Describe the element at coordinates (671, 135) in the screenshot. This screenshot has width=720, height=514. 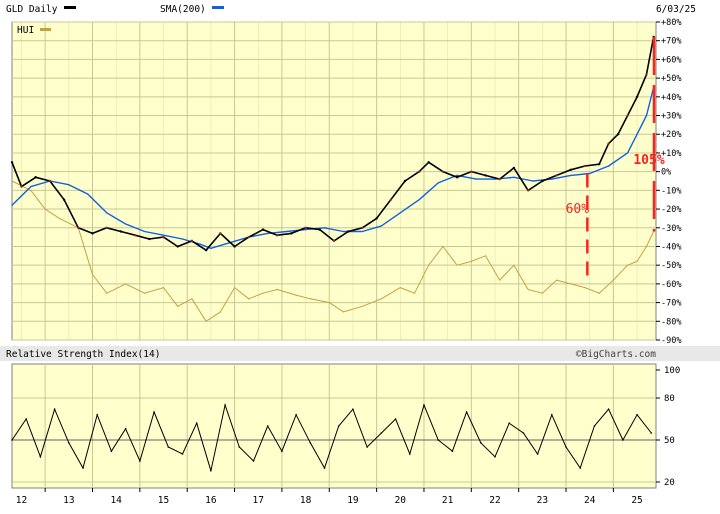
I see `price-y-tick-label: +20%` at that location.